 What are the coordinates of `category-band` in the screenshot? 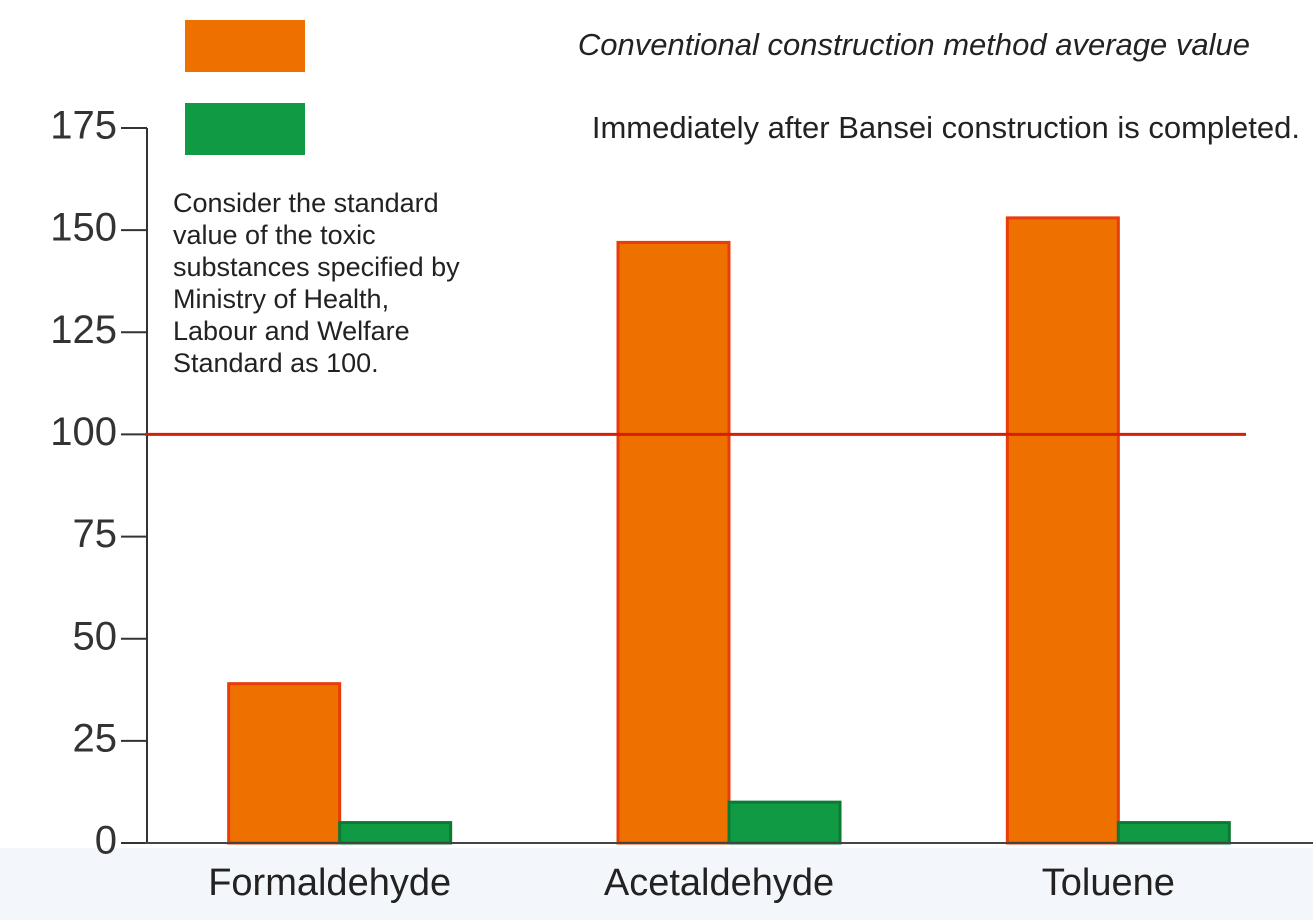 It's located at (656, 884).